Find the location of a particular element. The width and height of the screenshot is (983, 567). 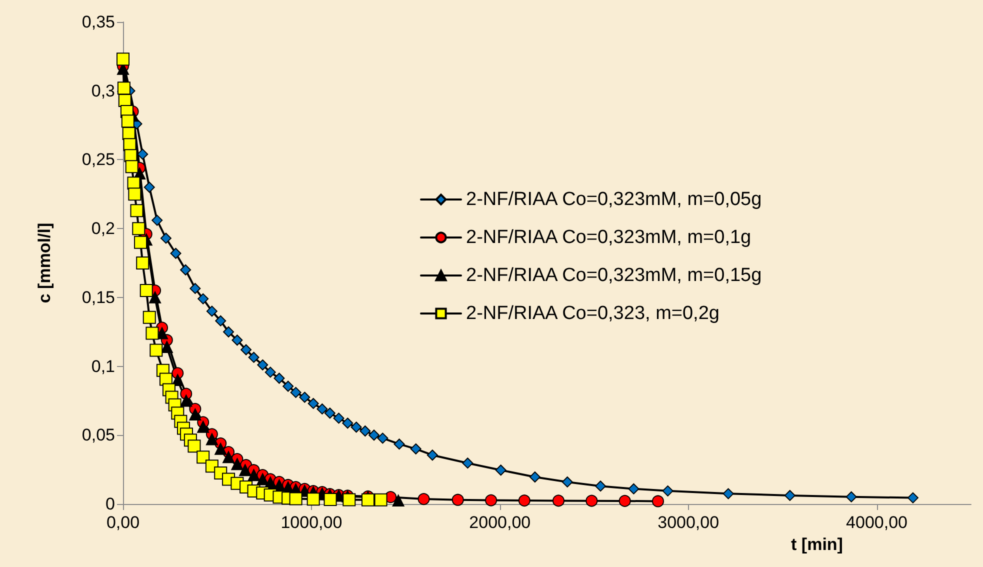

y-axis-title: c [mmol/l] is located at coordinates (44, 263).